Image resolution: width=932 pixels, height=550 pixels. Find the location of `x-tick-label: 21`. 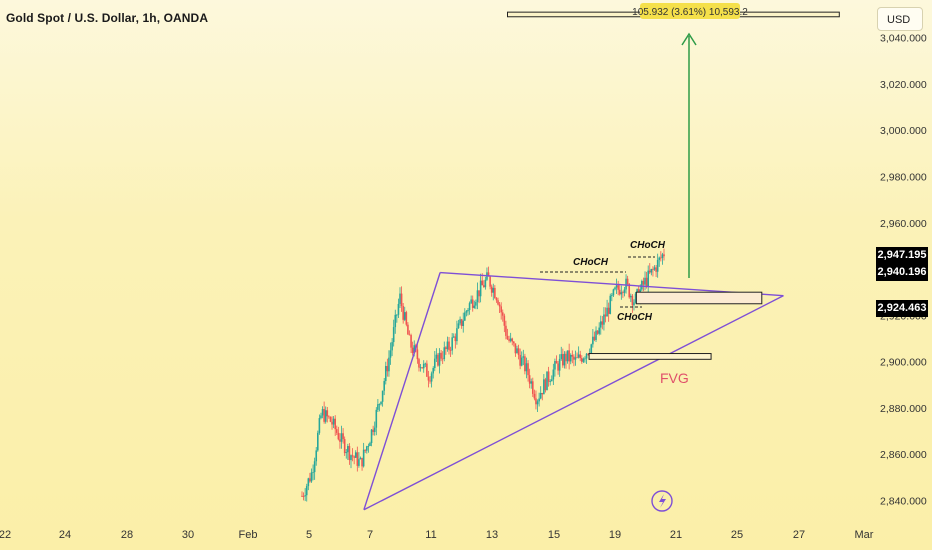

x-tick-label: 21 is located at coordinates (676, 535).